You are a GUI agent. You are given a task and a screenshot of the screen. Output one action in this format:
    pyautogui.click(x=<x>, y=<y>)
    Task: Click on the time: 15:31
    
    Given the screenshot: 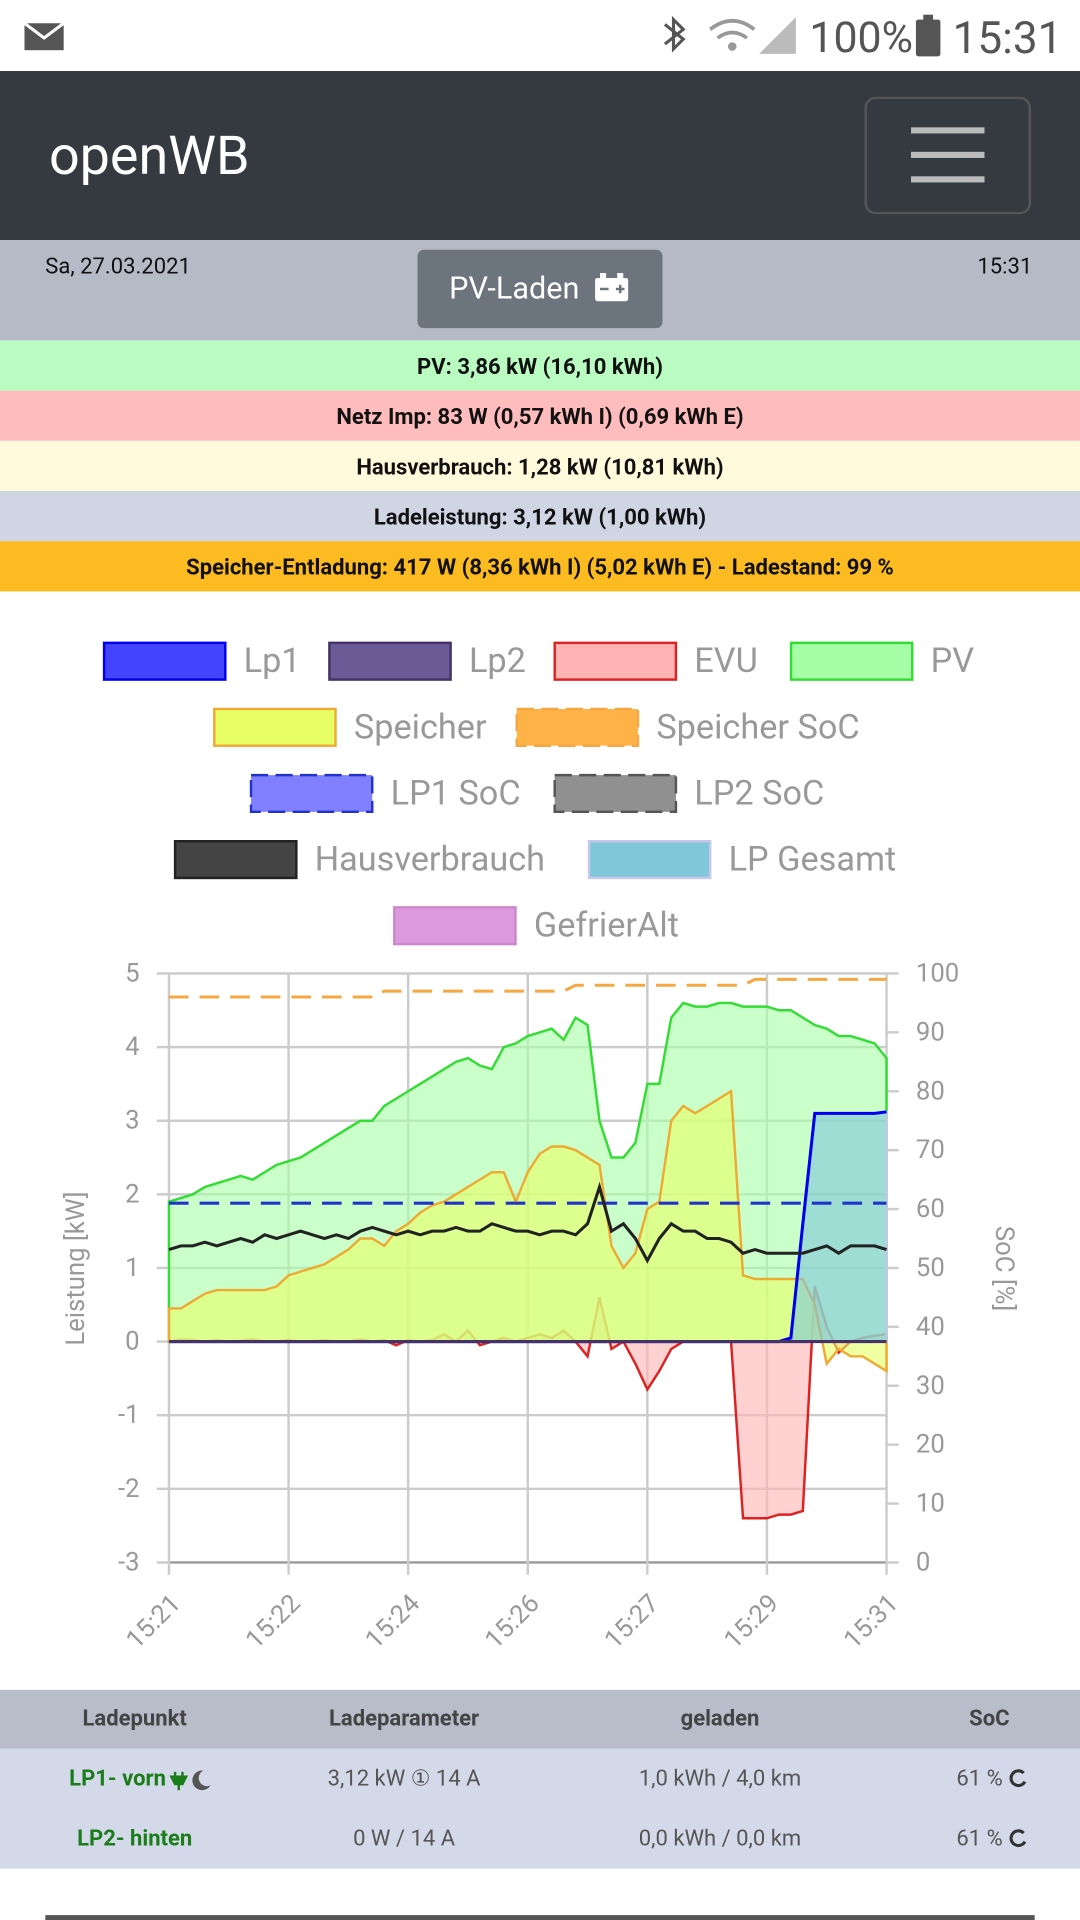 What is the action you would take?
    pyautogui.click(x=1004, y=266)
    